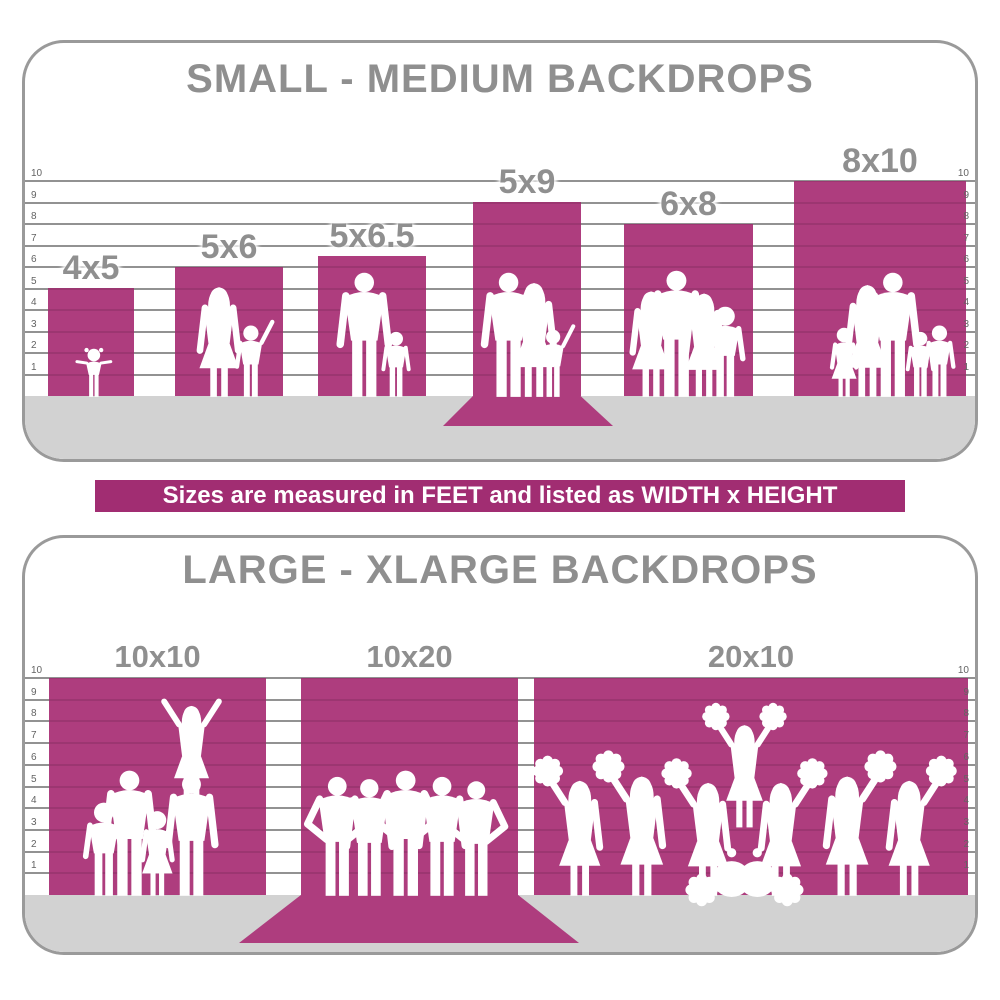 The image size is (1000, 1000). I want to click on small-medium-title: SMALL - MEDIUM BACKDROPS, so click(500, 79).